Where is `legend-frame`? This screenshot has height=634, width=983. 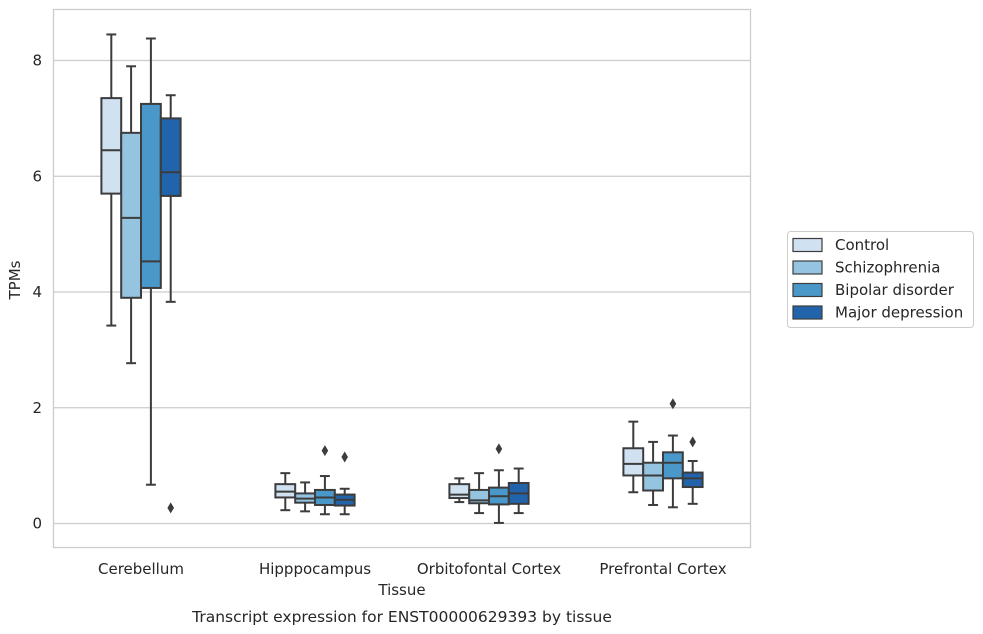
legend-frame is located at coordinates (880, 279).